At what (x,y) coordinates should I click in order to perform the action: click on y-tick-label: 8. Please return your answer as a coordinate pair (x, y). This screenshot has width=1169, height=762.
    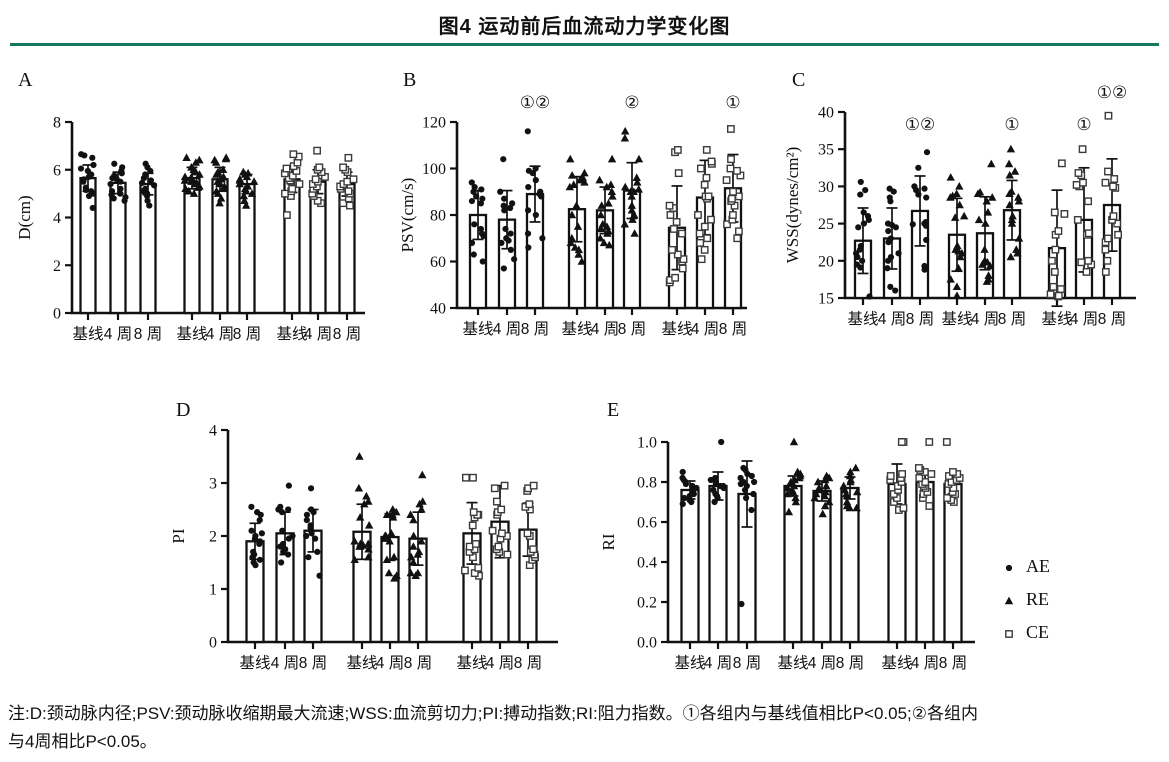
    Looking at the image, I should click on (57, 123).